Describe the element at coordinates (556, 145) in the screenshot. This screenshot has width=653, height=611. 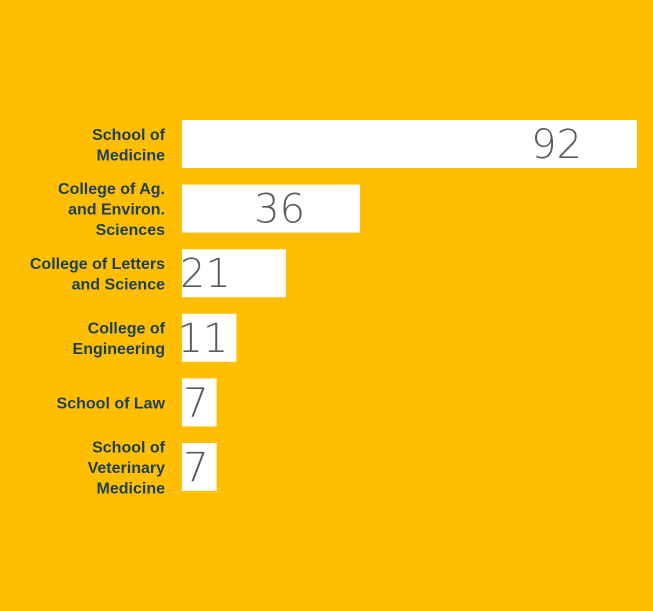
I see `value-label-0: 92` at that location.